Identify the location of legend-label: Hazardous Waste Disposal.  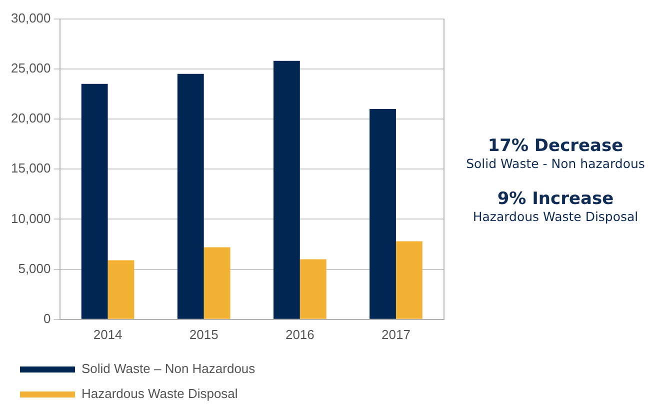
(160, 394).